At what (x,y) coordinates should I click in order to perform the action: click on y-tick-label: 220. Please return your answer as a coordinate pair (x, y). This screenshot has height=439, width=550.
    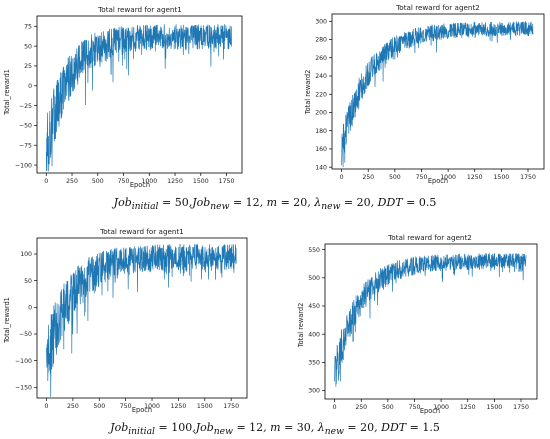
    Looking at the image, I should click on (321, 94).